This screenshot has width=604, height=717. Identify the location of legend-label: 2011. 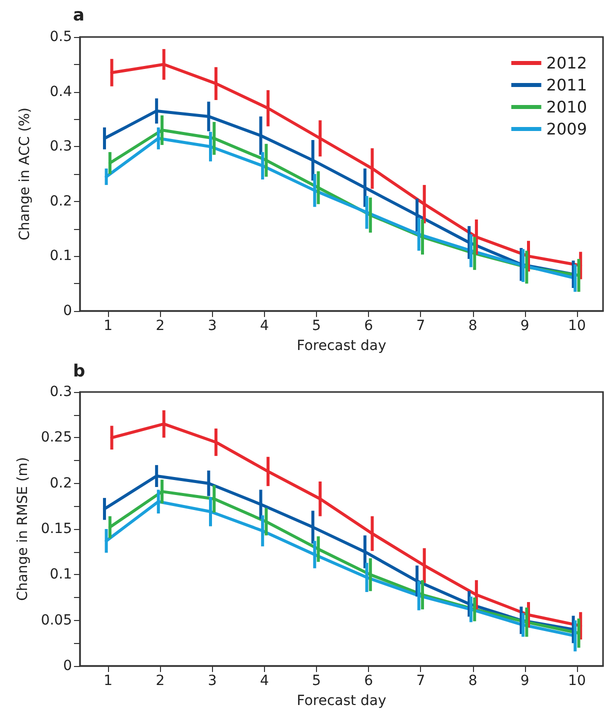
(566, 85).